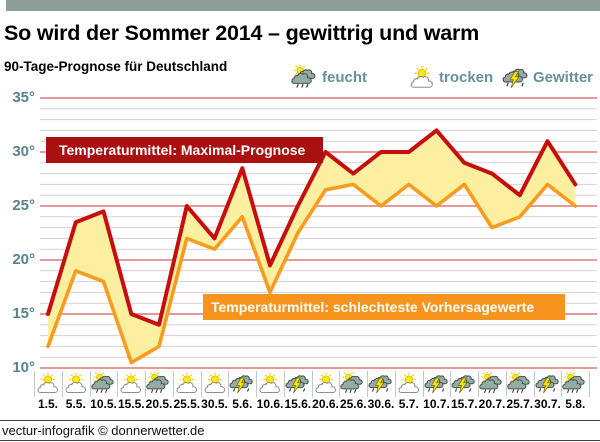 This screenshot has width=600, height=442. I want to click on legend-label-trocken: trocken, so click(466, 77).